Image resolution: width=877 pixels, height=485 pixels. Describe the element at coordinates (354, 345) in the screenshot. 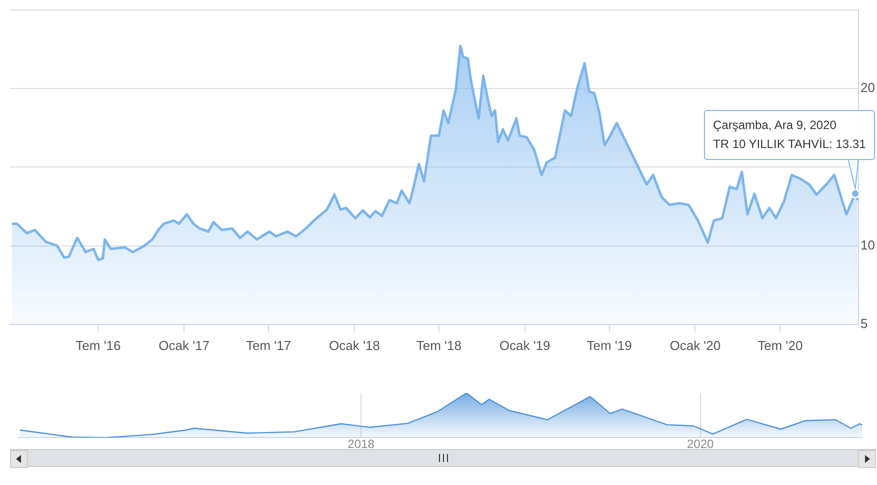

I see `x-tick-label: Ocak '18` at that location.